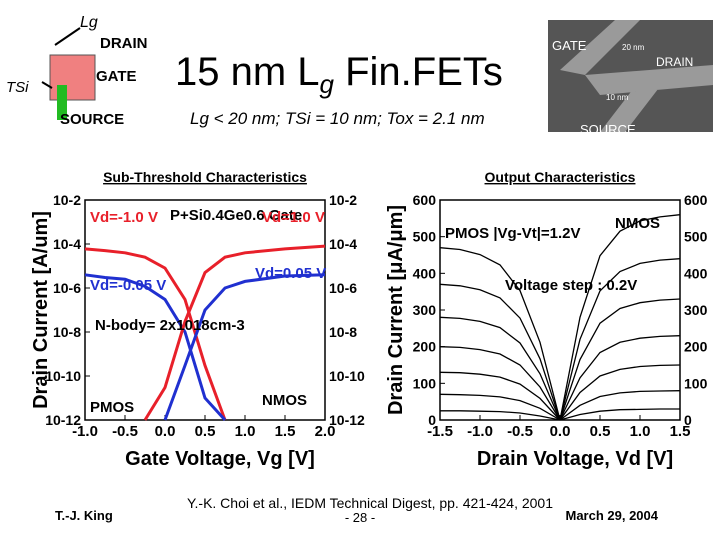 The image size is (720, 540). Describe the element at coordinates (124, 217) in the screenshot. I see `annotation: Vd=-1.0 V` at that location.